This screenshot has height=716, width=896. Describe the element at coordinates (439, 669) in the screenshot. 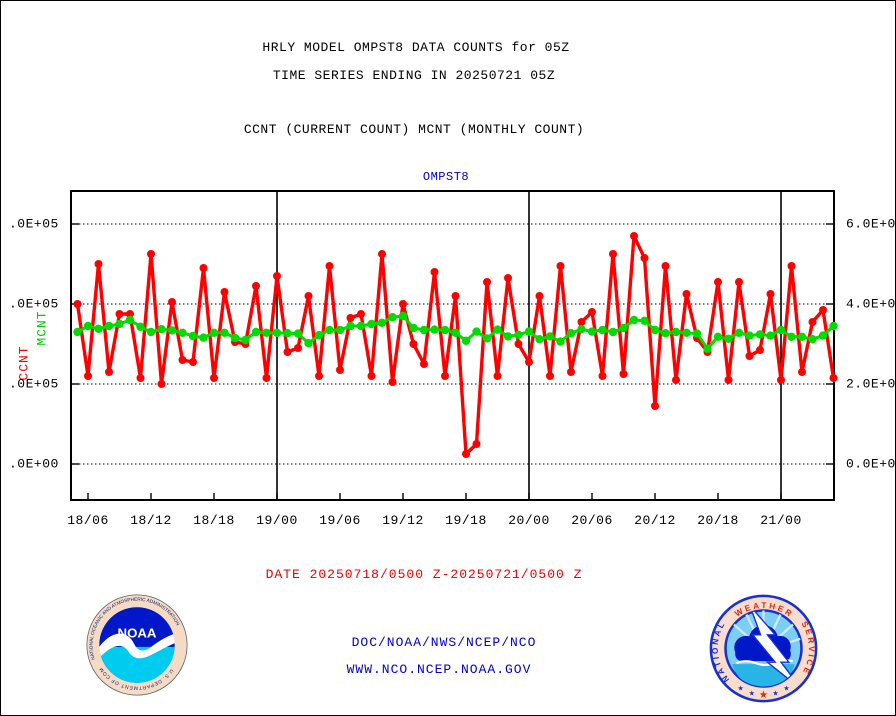

I see `website-url: WWW.NCO.NCEP.NOAA.GOV` at that location.